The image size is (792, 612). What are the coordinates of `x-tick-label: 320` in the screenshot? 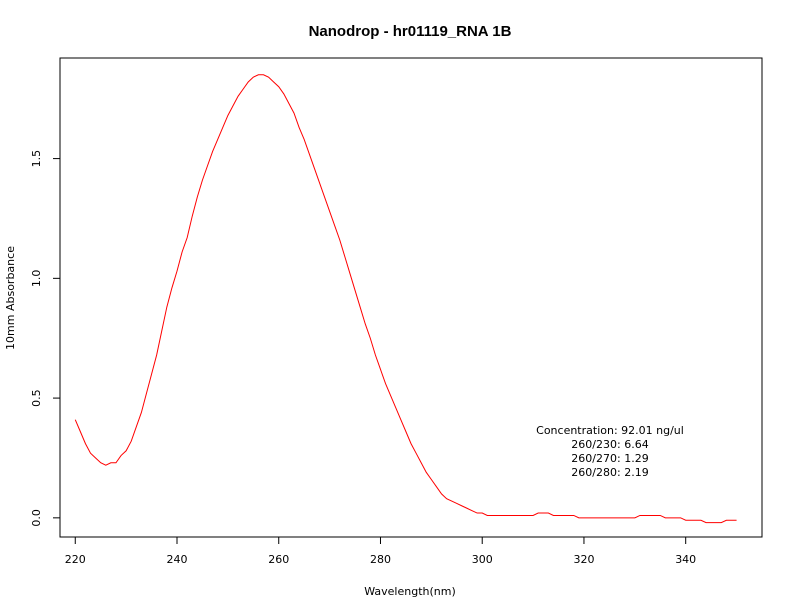 It's located at (583, 559).